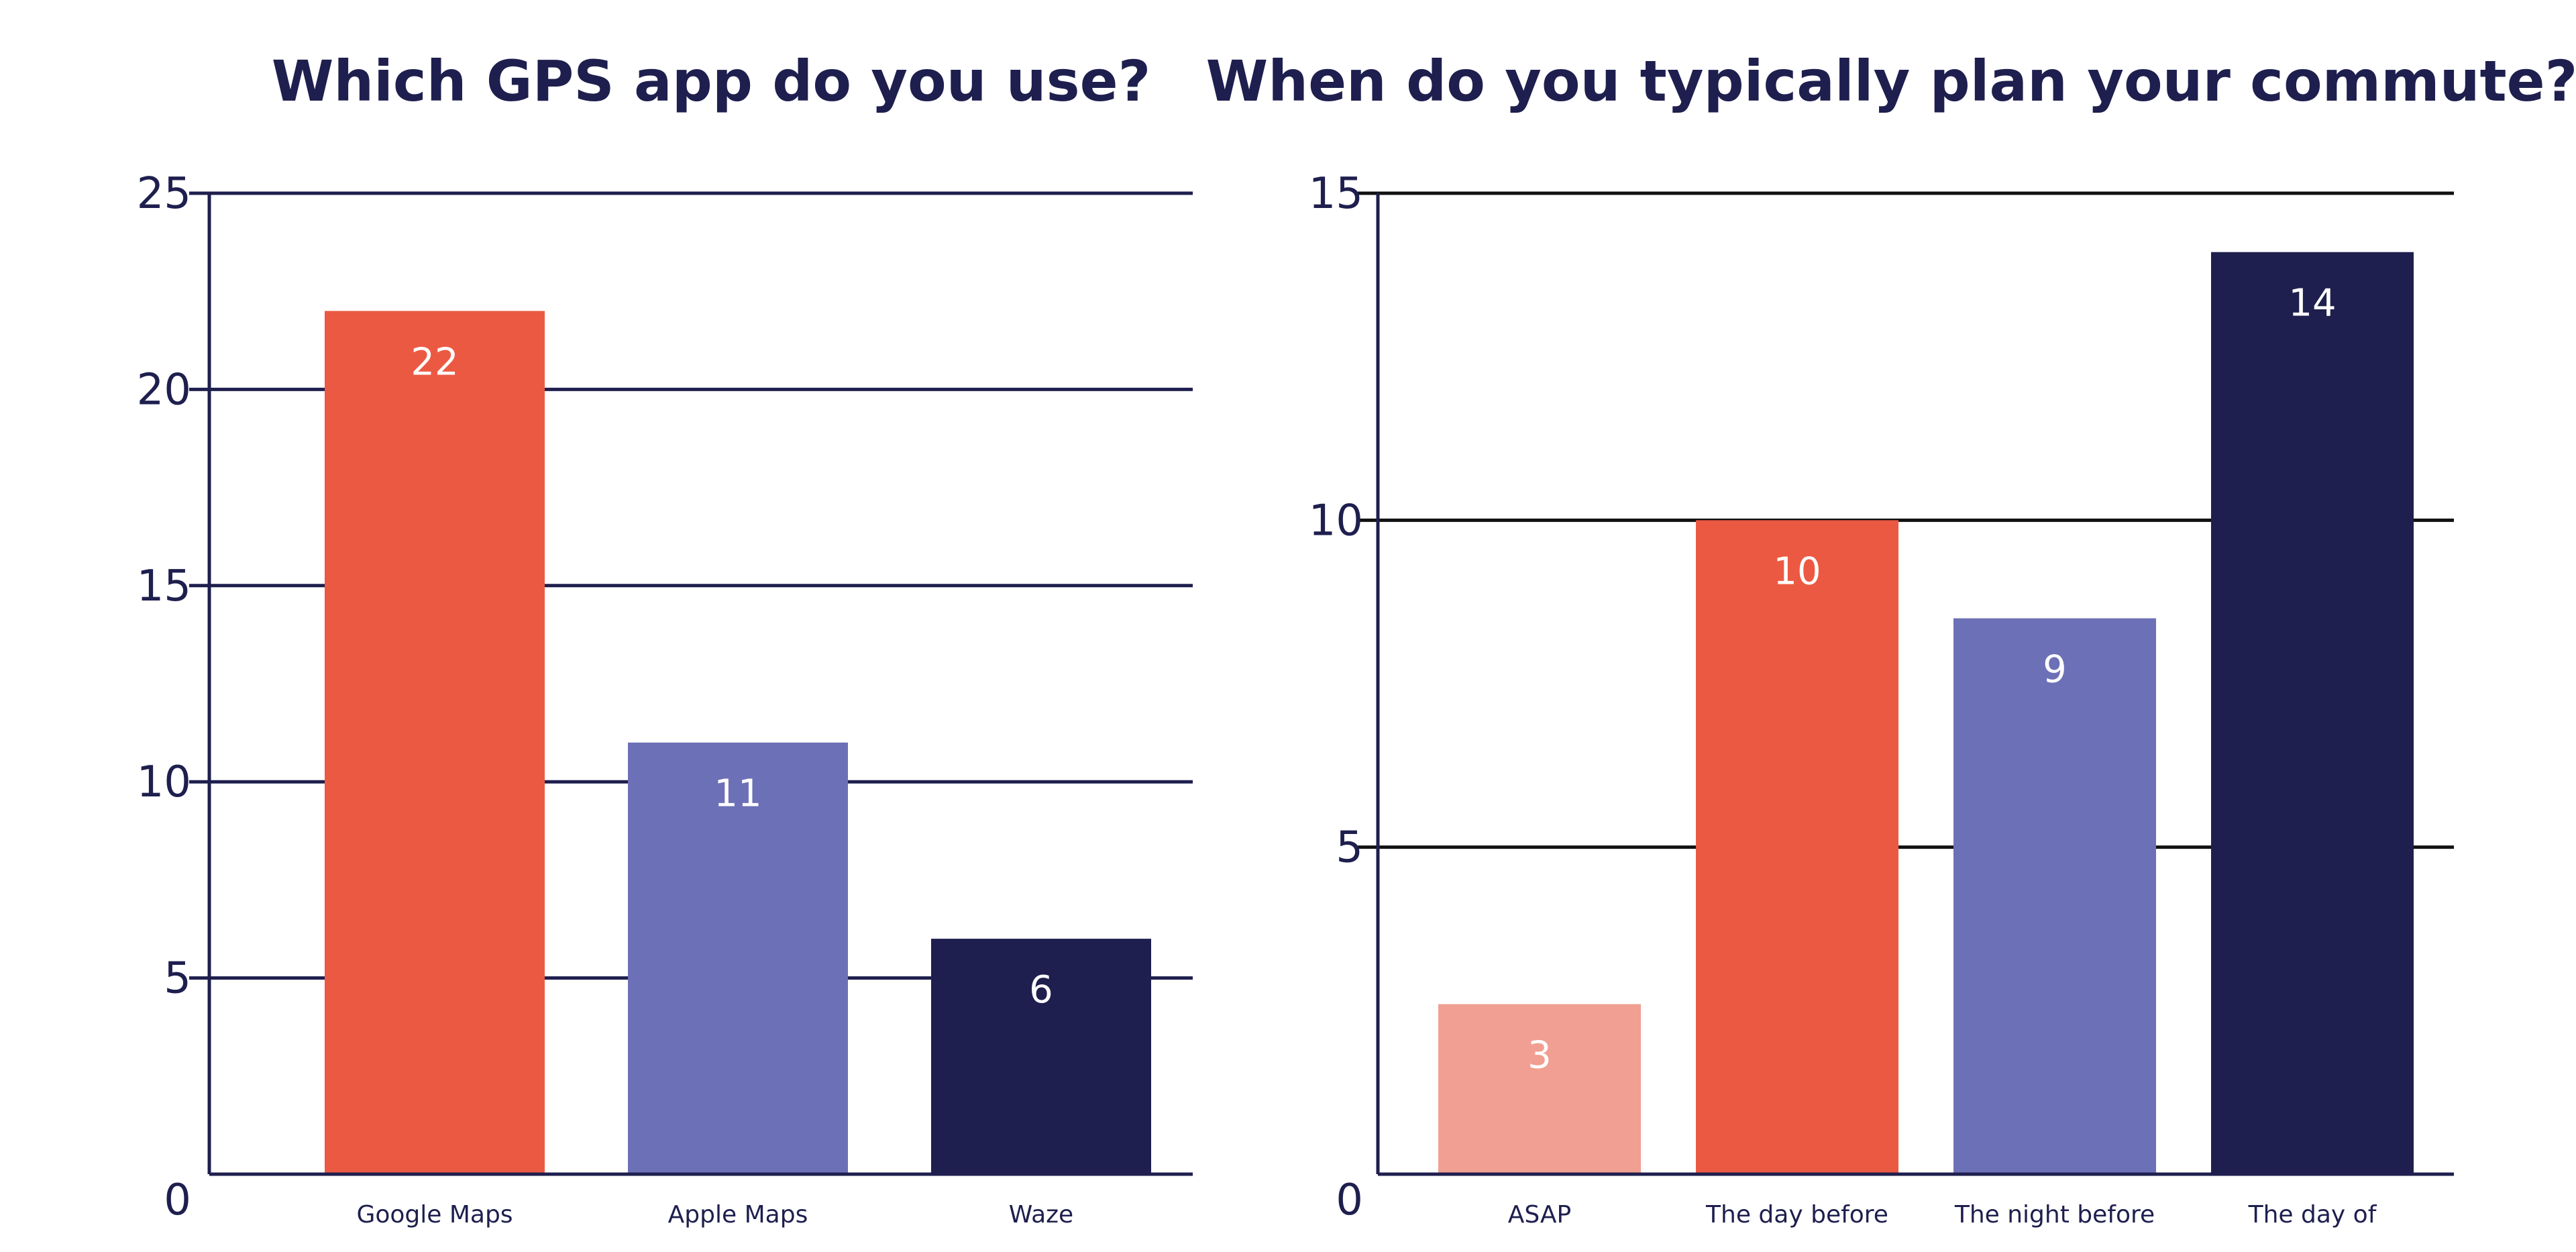  Describe the element at coordinates (737, 794) in the screenshot. I see `data-label: 11` at that location.